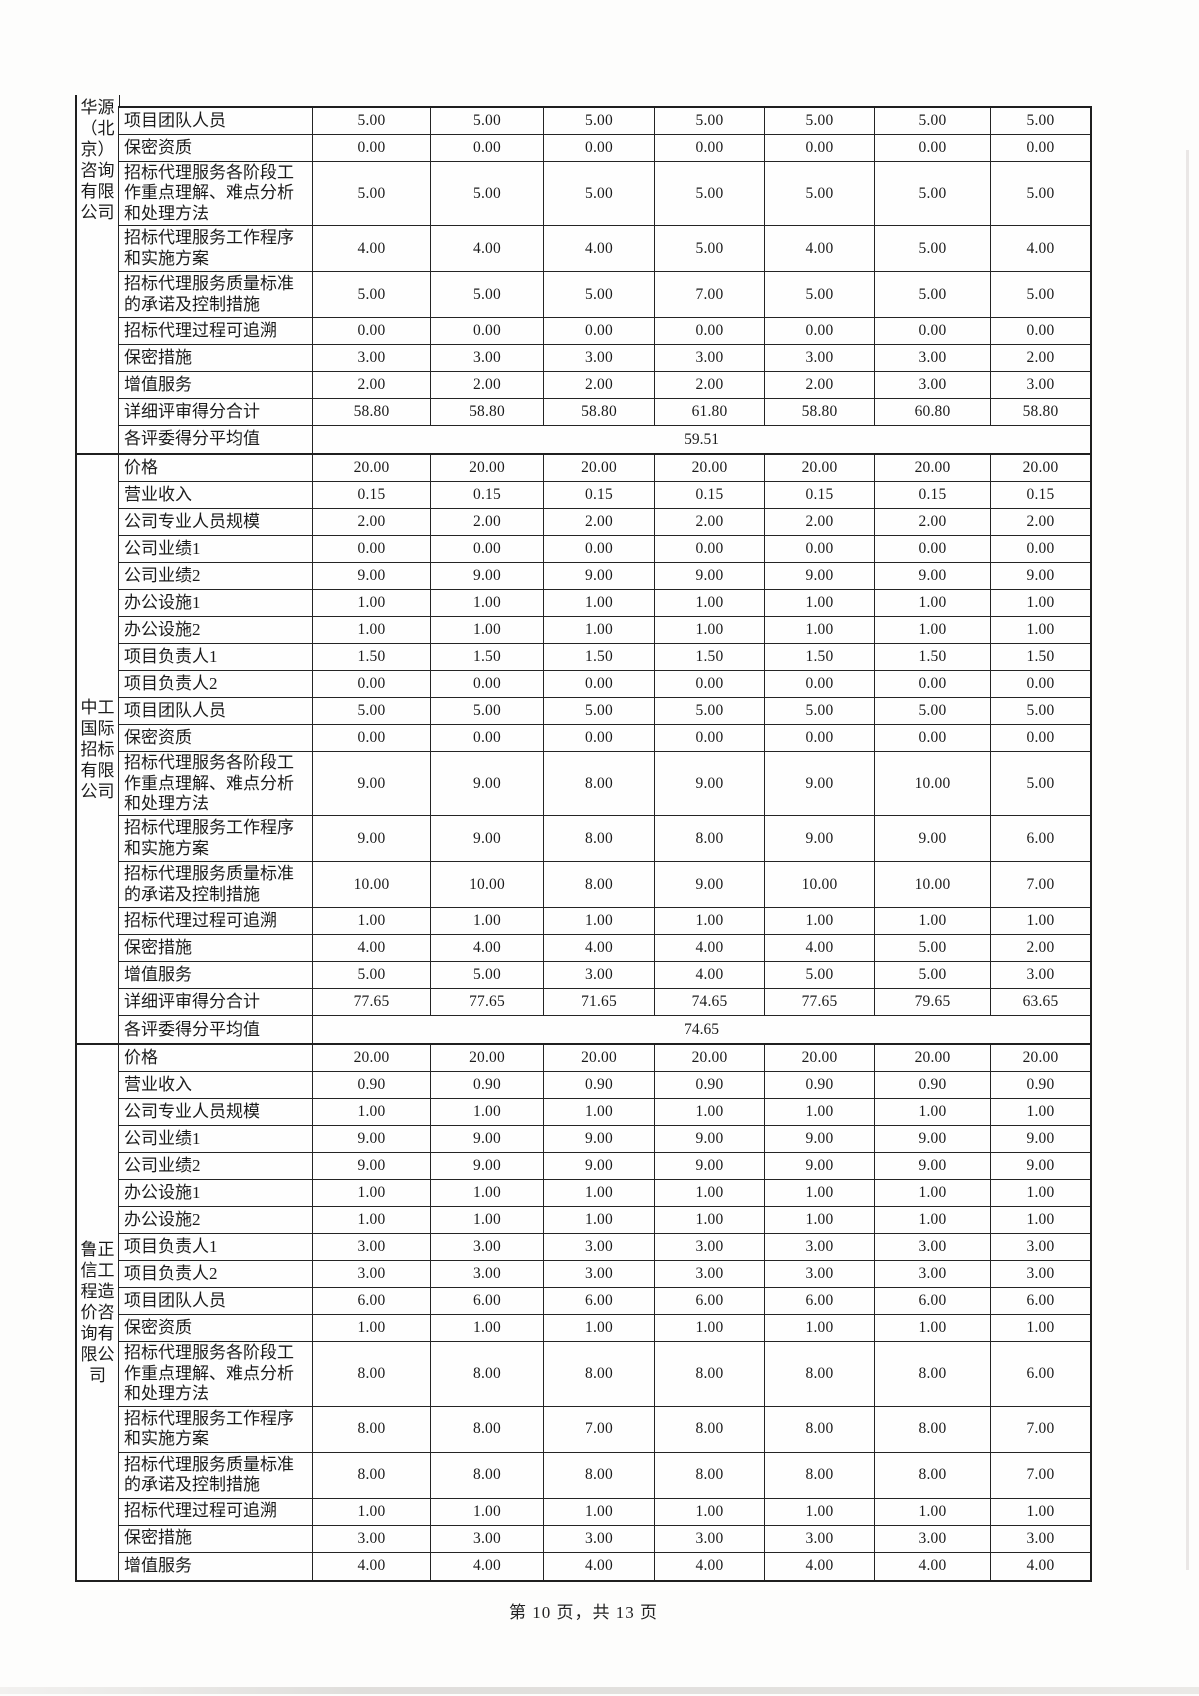  What do you see at coordinates (583, 1612) in the screenshot?
I see `page-footer: 第 10 页，共 13 页` at bounding box center [583, 1612].